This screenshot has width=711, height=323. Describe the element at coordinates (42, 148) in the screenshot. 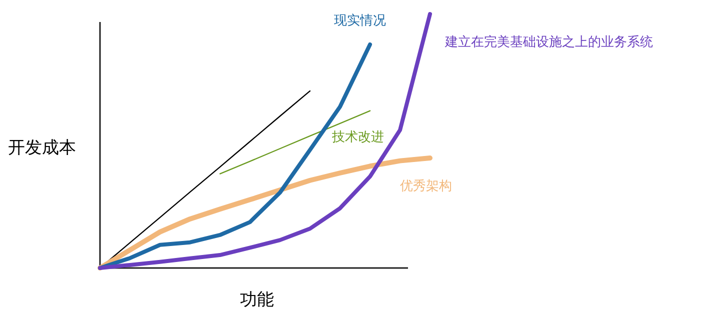

I see `ylabel: 开发成本` at that location.